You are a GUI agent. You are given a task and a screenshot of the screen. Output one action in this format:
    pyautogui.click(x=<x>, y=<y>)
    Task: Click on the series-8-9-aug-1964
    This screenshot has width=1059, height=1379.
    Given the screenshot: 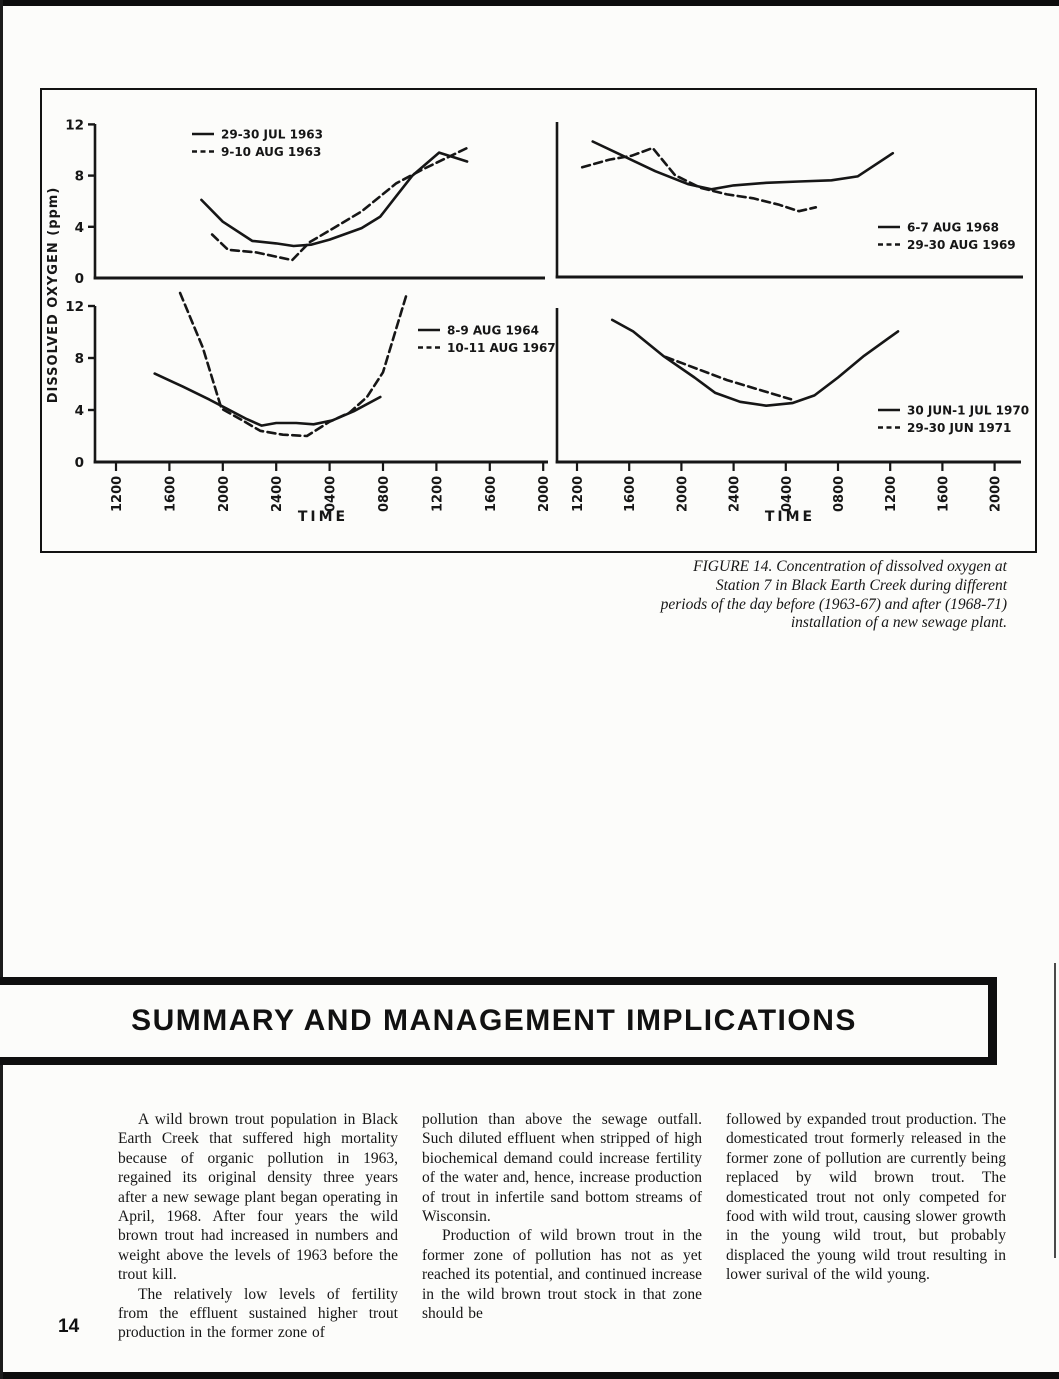 What is the action you would take?
    pyautogui.click(x=267, y=399)
    